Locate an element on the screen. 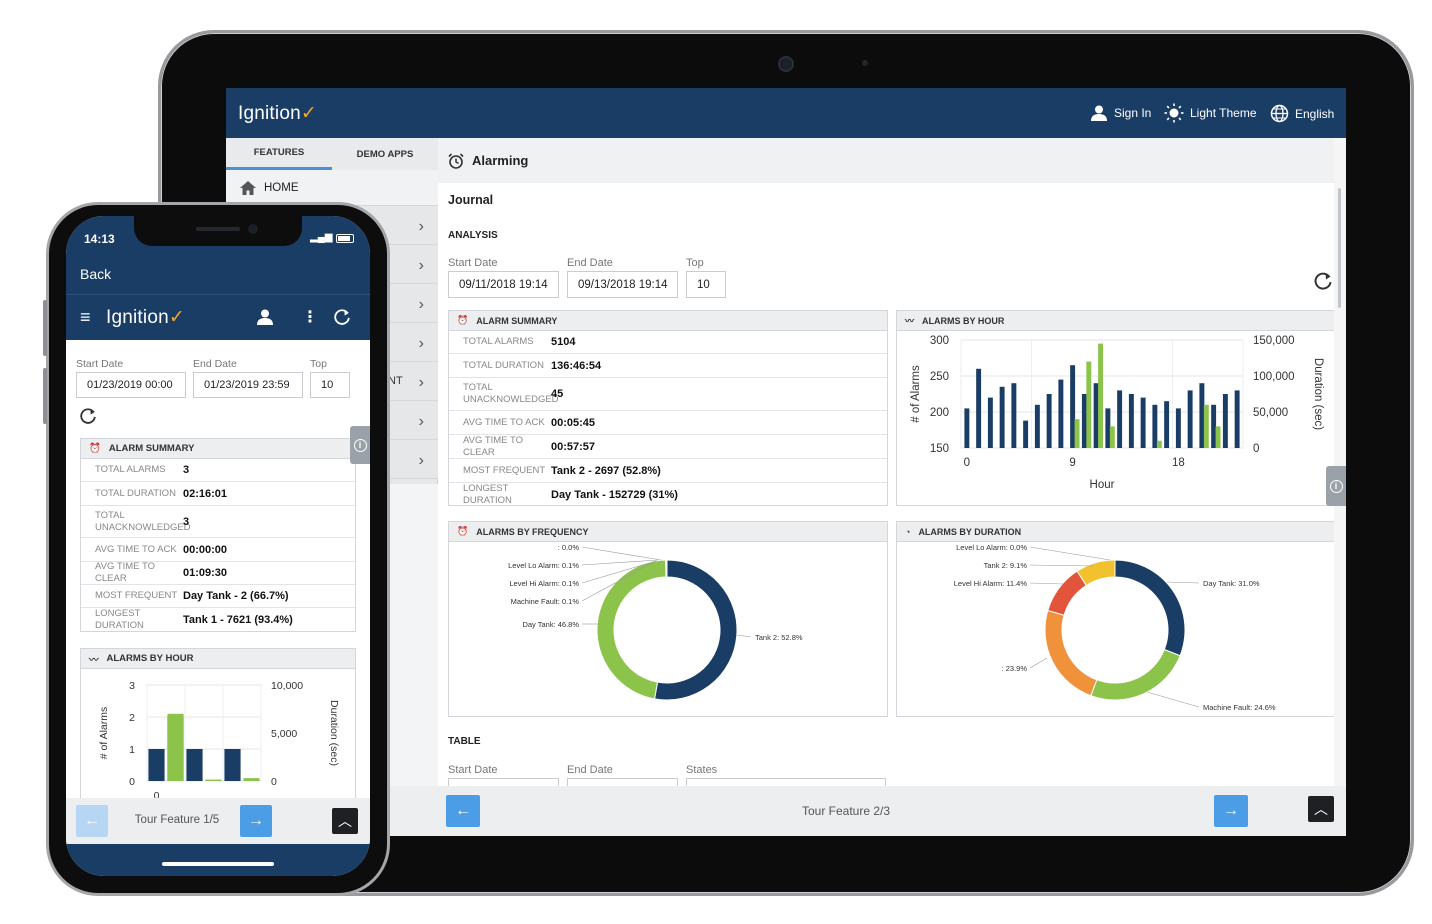  table-row: TOTAL DURATION 02:16:01 is located at coordinates (218, 494).